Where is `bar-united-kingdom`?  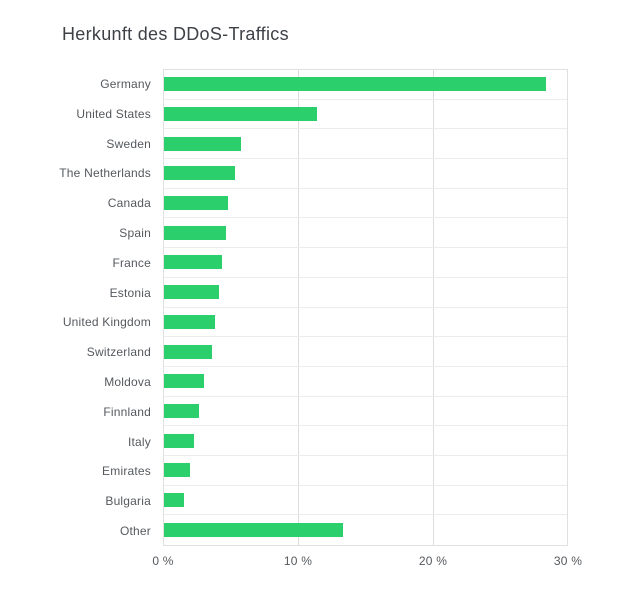
bar-united-kingdom is located at coordinates (190, 321).